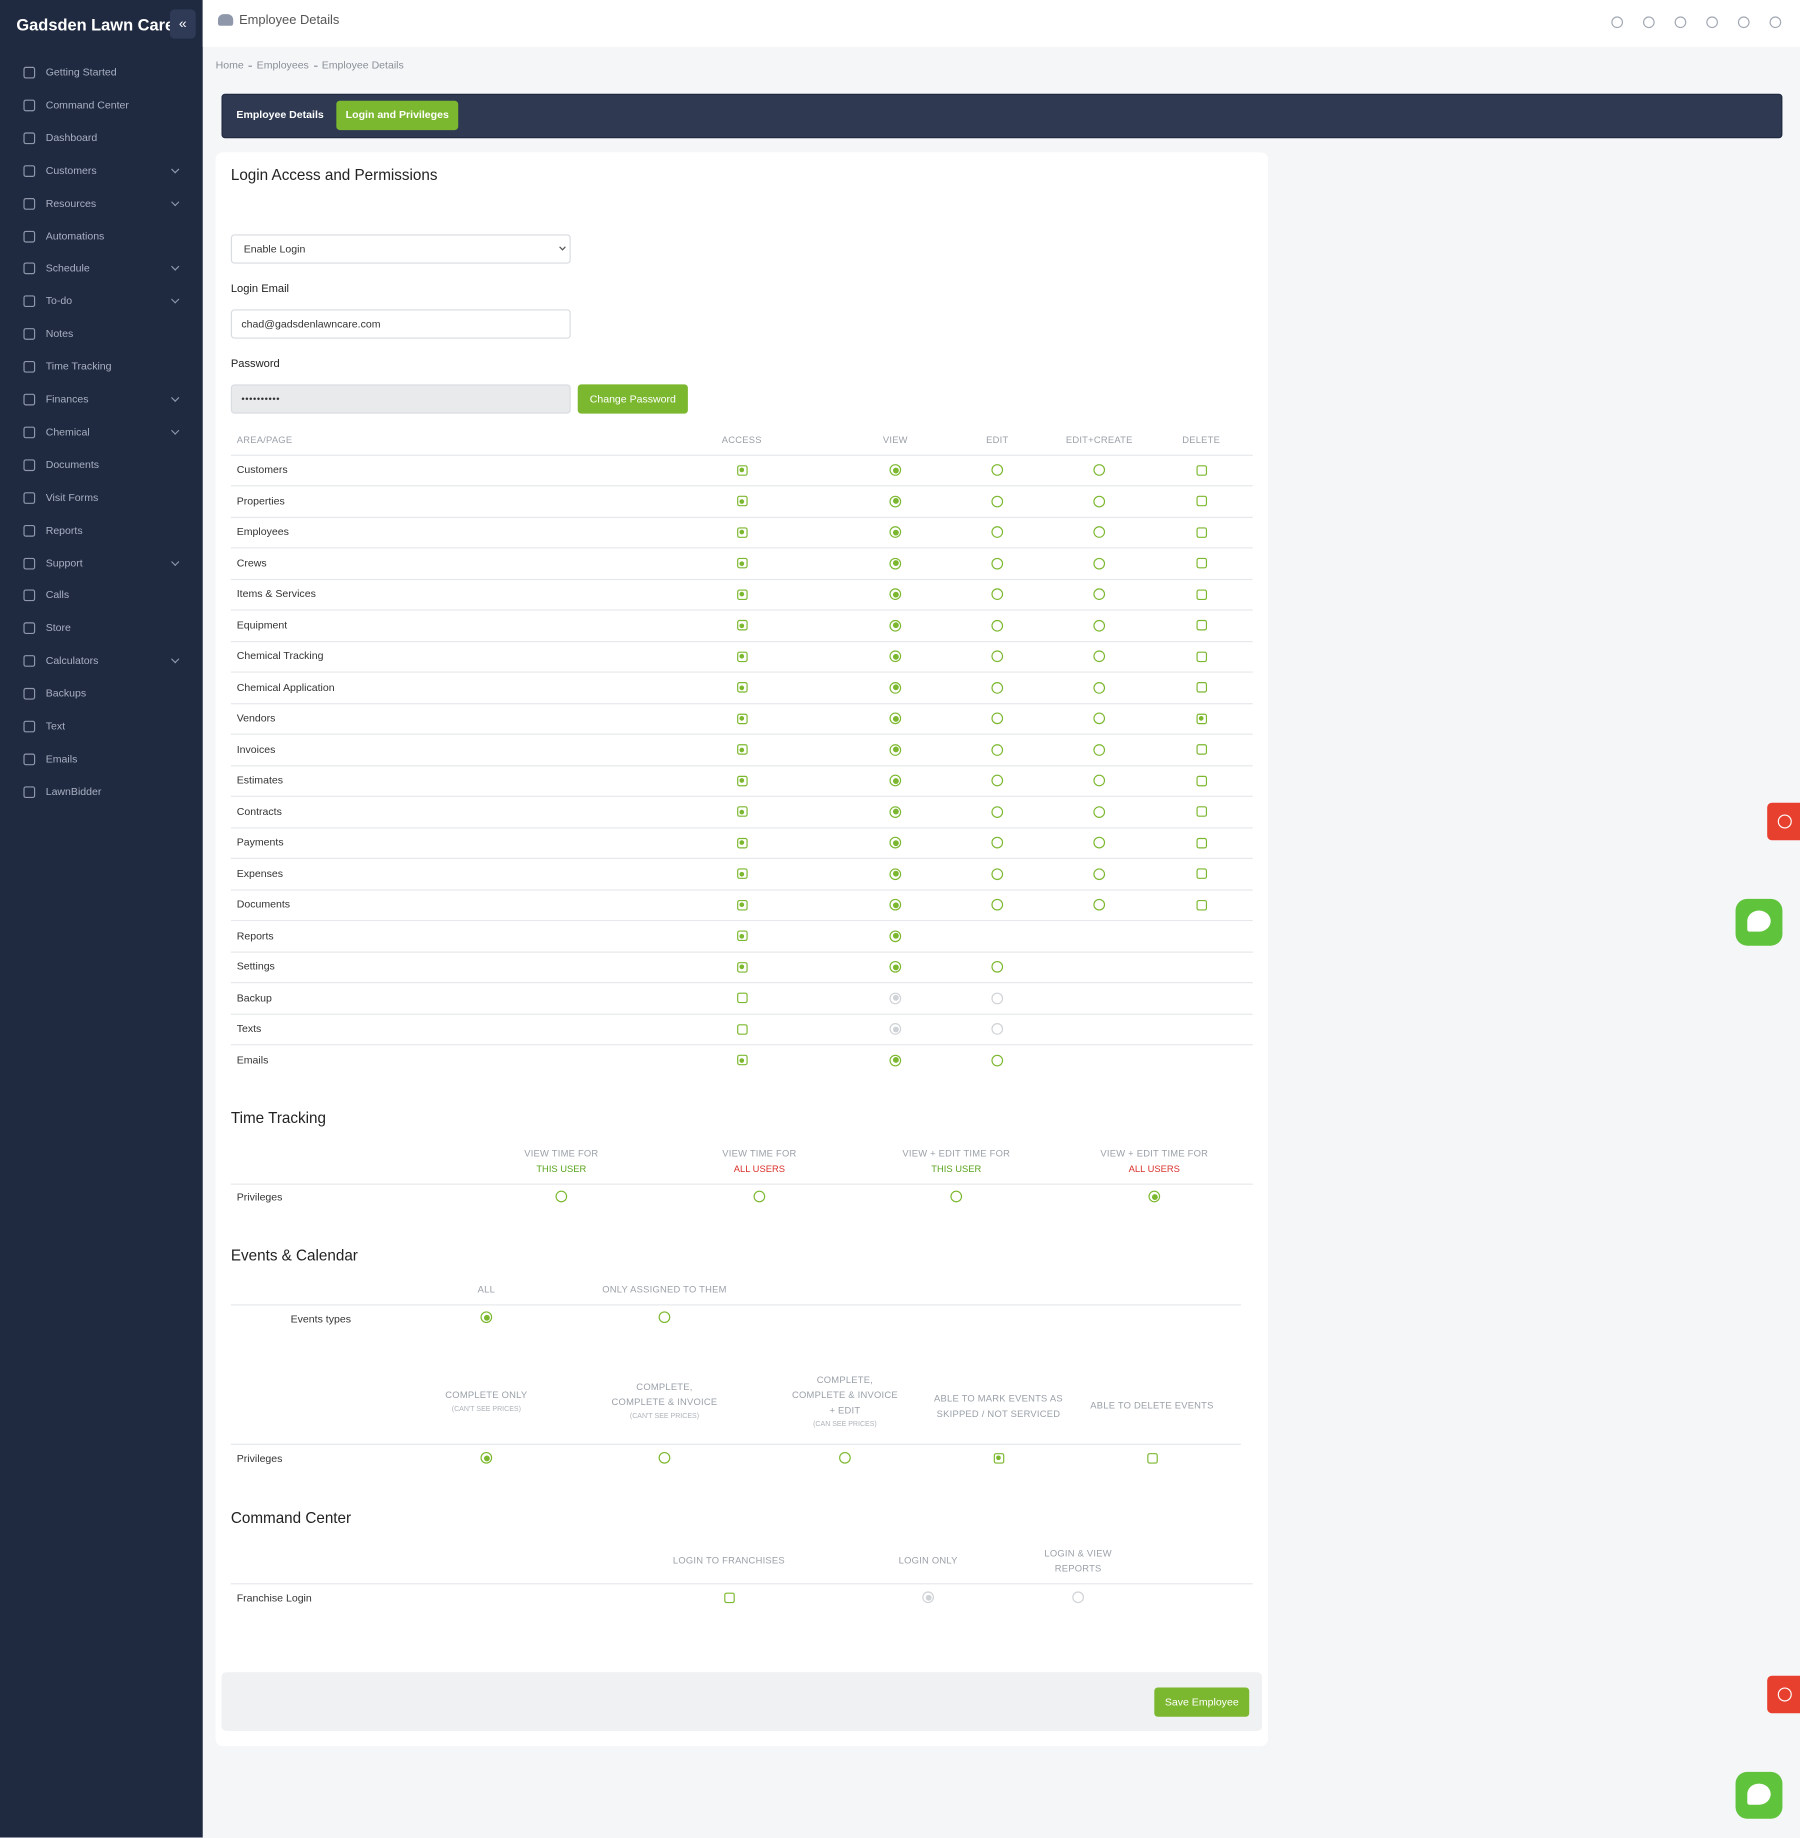 The height and width of the screenshot is (1838, 1800). Describe the element at coordinates (397, 114) in the screenshot. I see `tab: Login and Privileges` at that location.